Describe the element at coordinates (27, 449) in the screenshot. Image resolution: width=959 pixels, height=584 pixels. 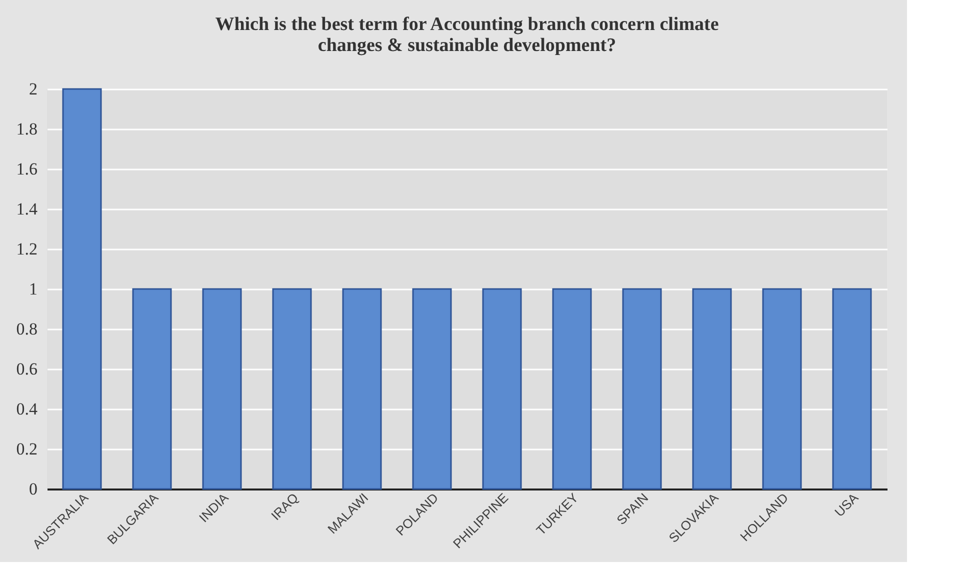
I see `y-tick-label: 0.2` at that location.